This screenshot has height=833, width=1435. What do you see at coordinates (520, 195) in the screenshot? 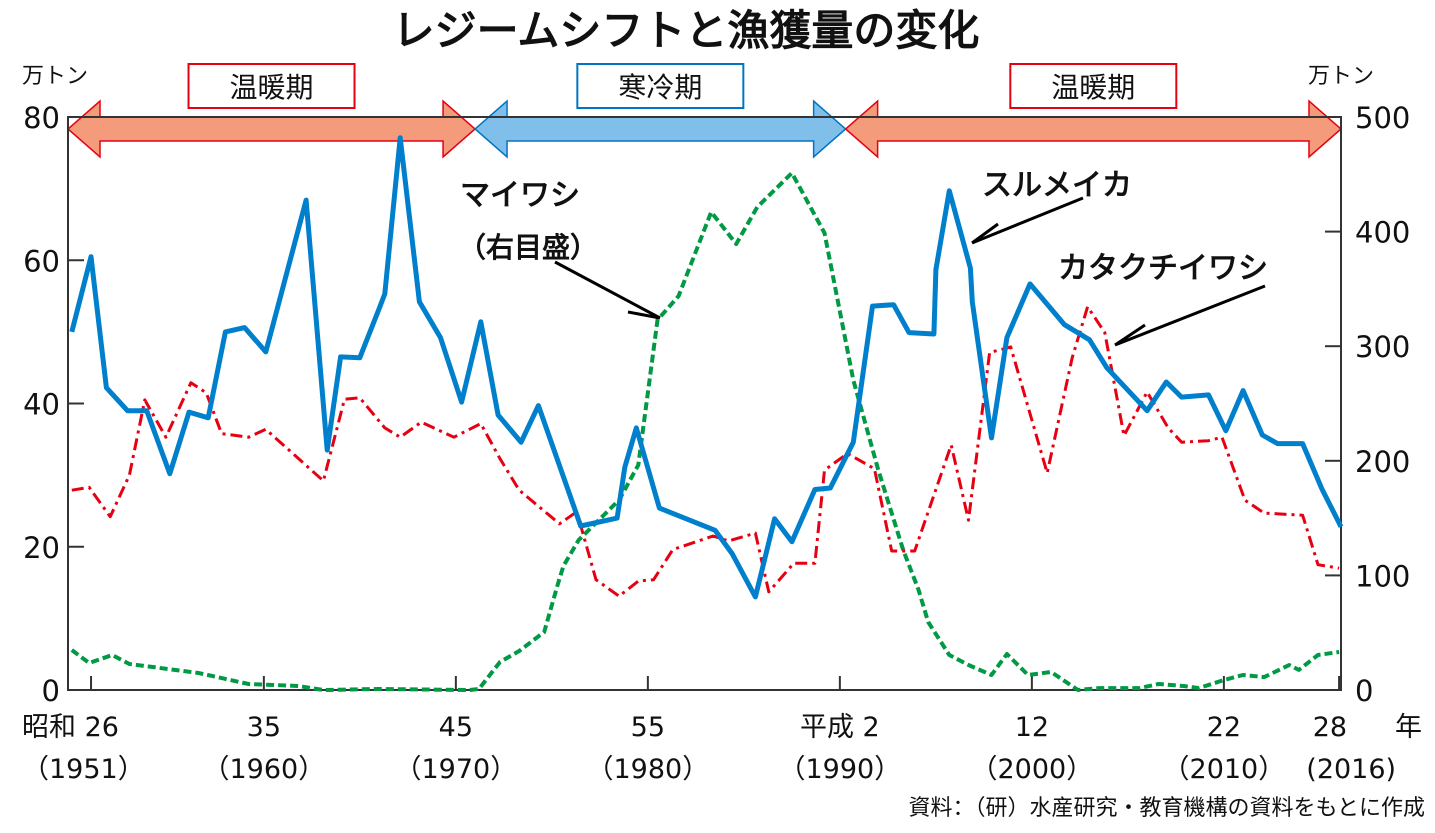
I see `sardine-label: マイワシ` at bounding box center [520, 195].